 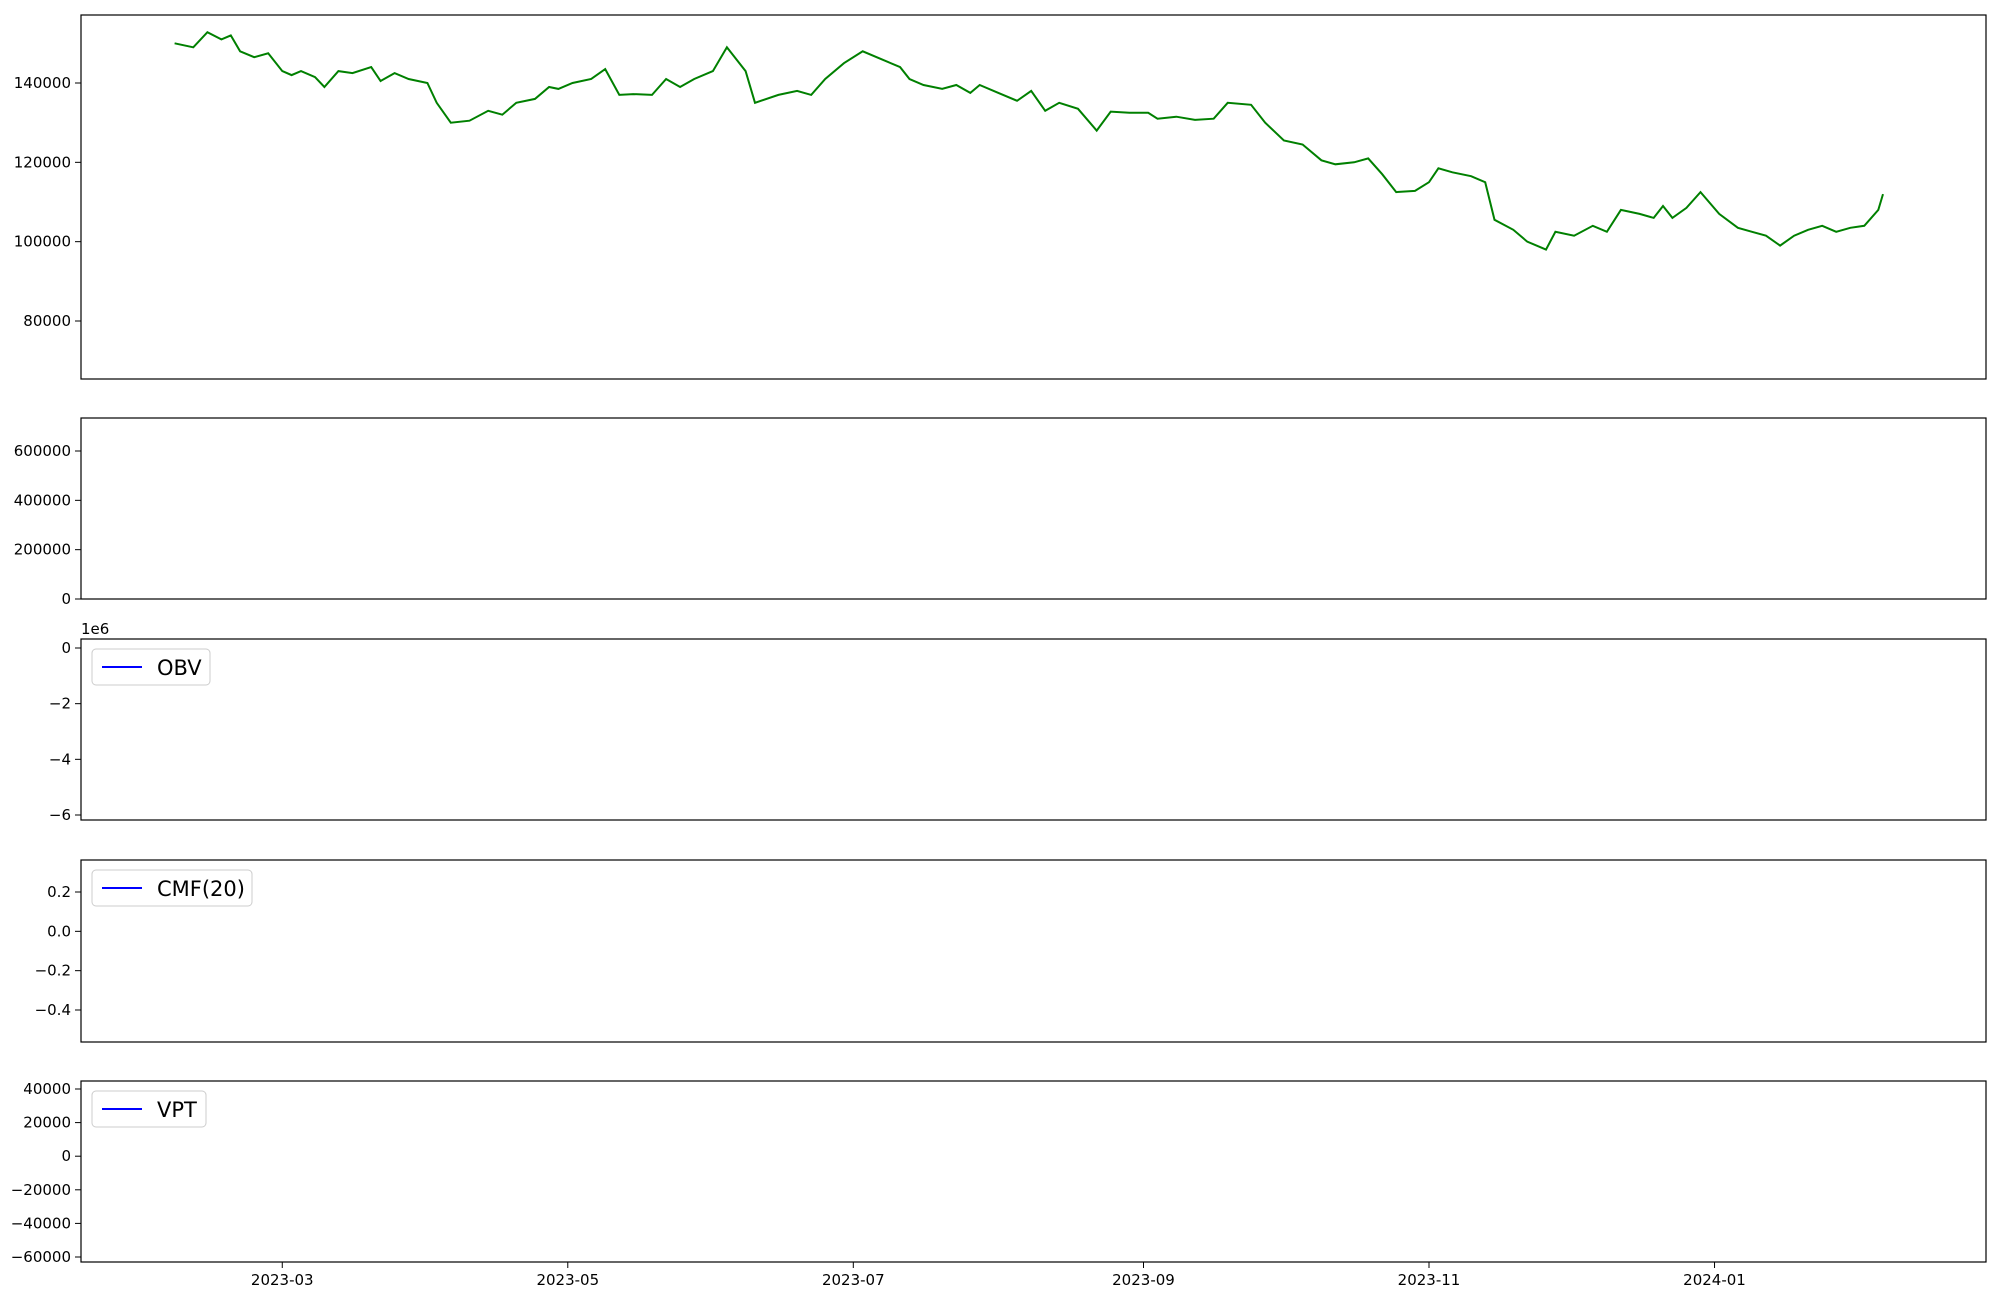 I want to click on volume-y-tick-label: 600000, so click(x=42, y=451).